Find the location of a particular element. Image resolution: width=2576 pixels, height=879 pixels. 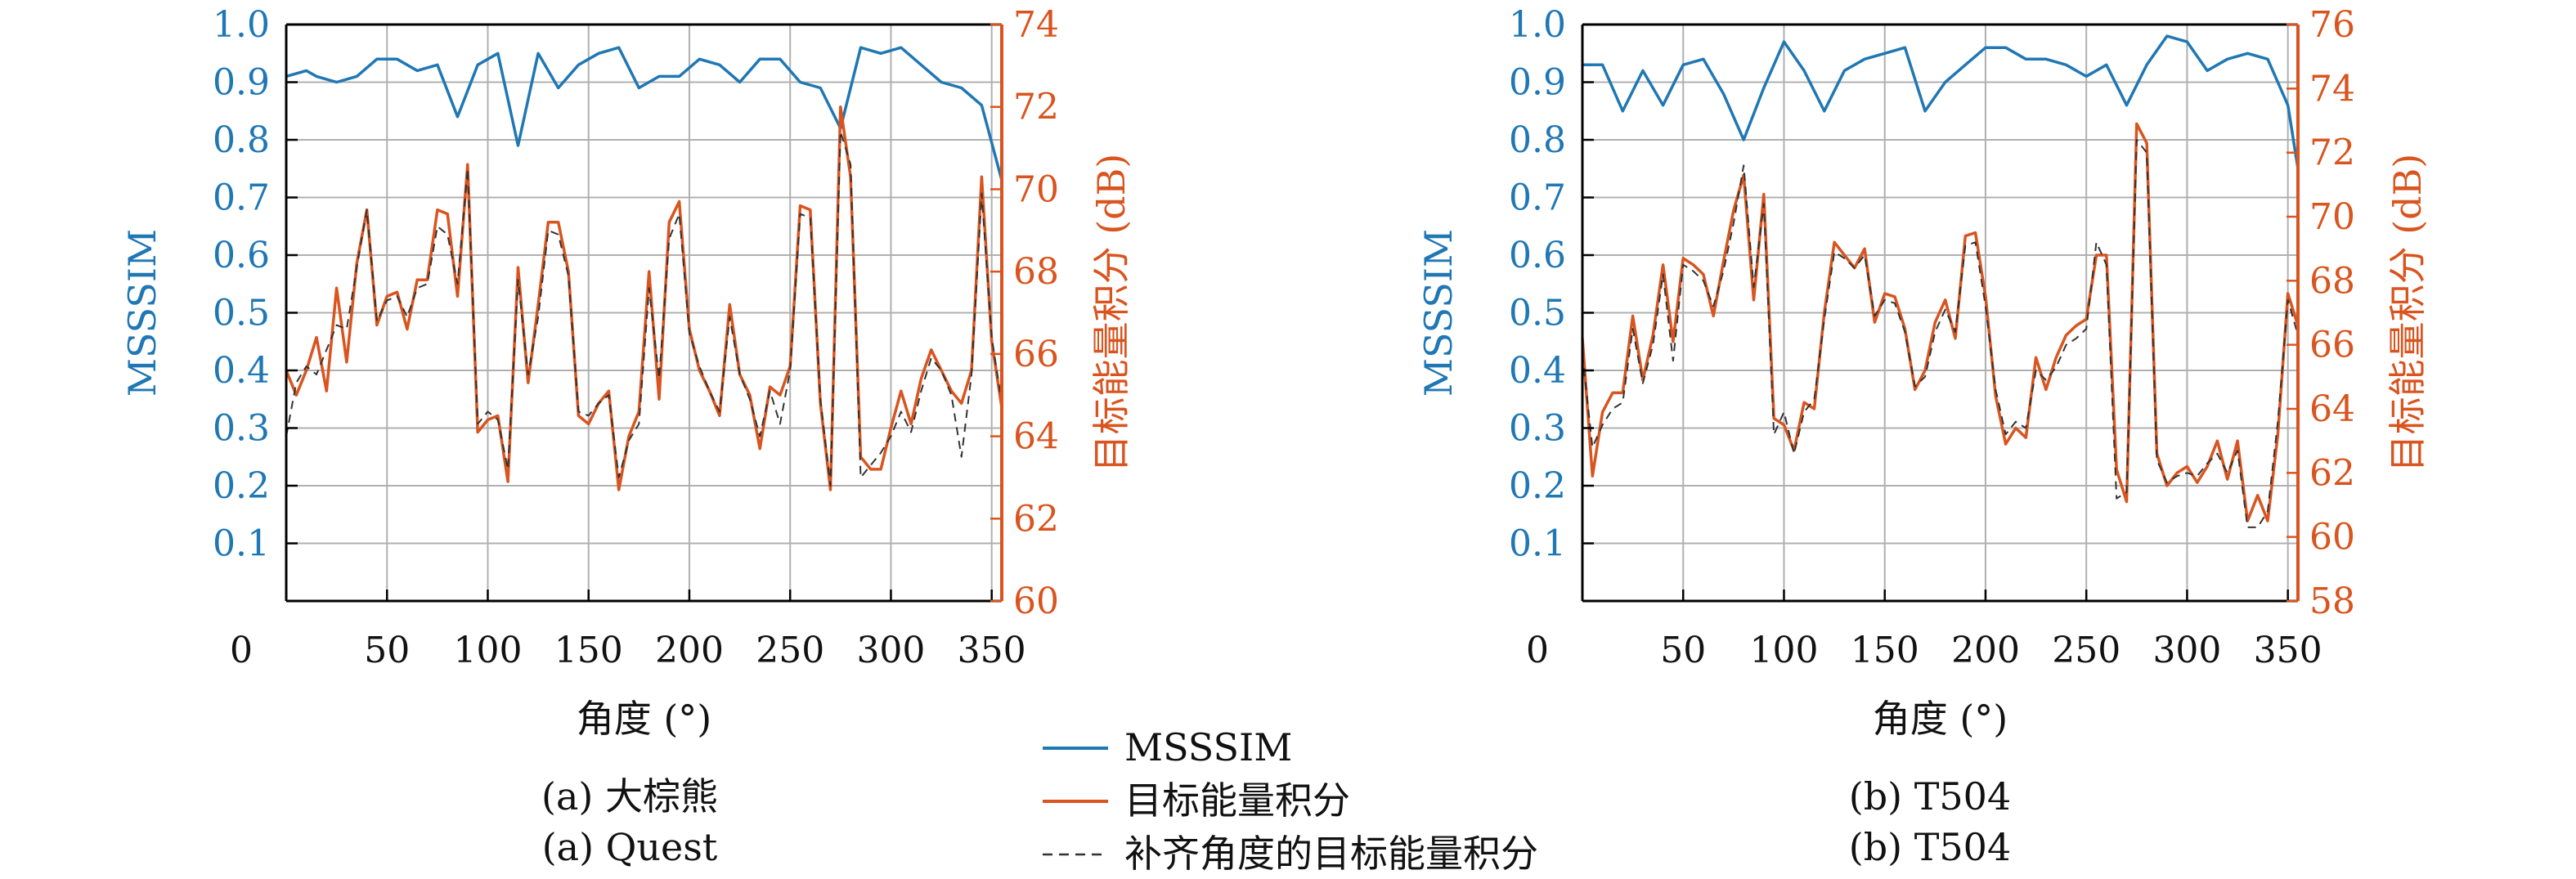

caption-b-2: (b) T504 is located at coordinates (1930, 847).